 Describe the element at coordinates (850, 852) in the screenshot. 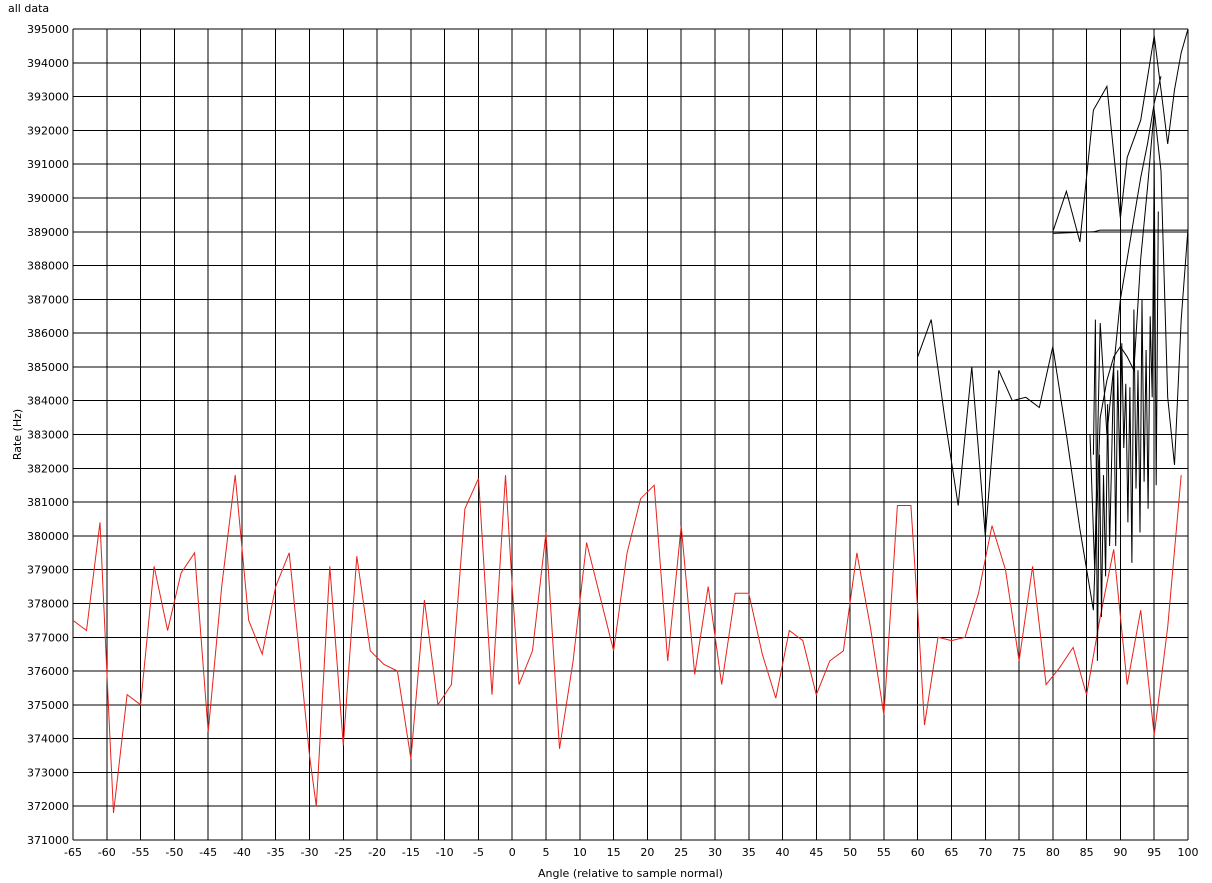

I see `x-tick-label: 50` at that location.